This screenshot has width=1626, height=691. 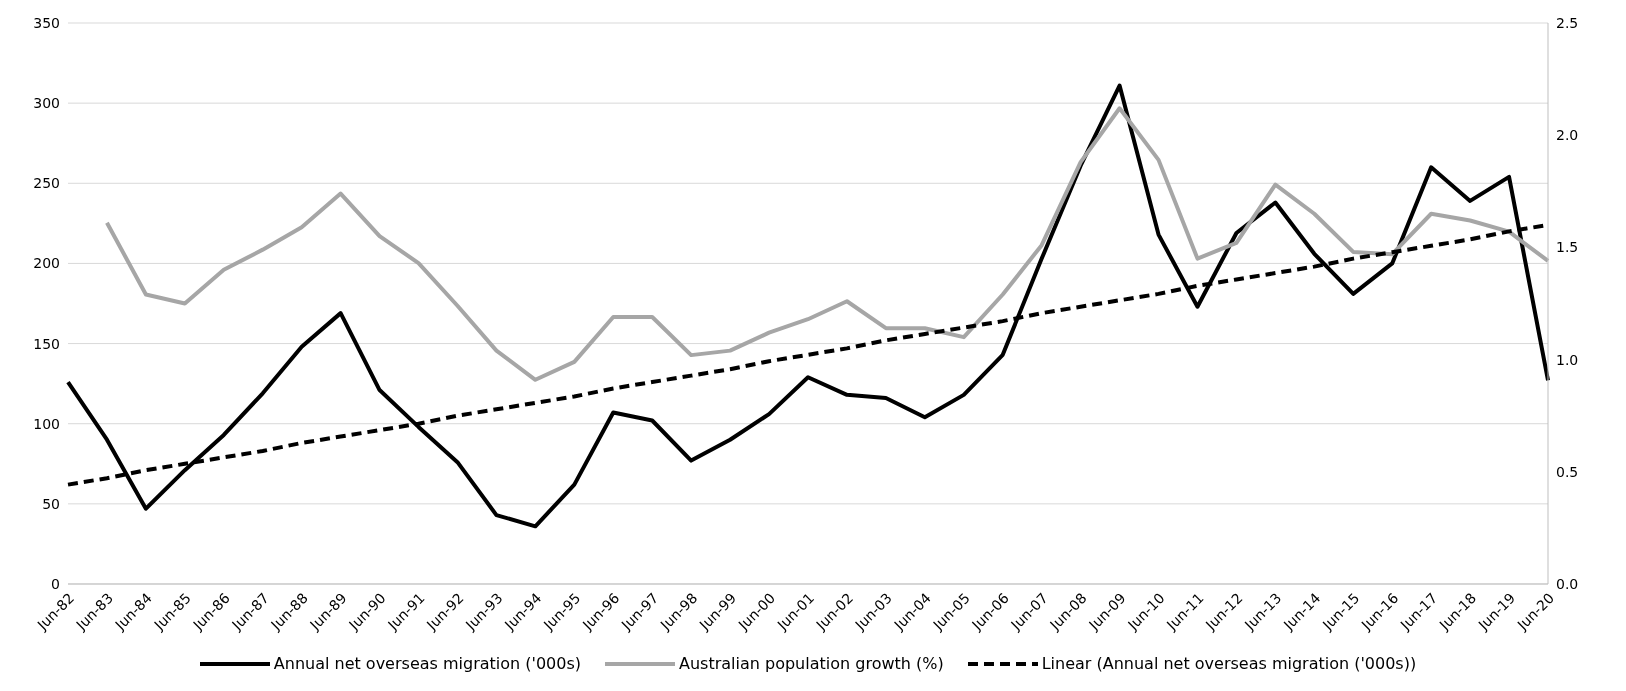 I want to click on legend-label: Annual net overseas migration ('000s), so click(x=427, y=663).